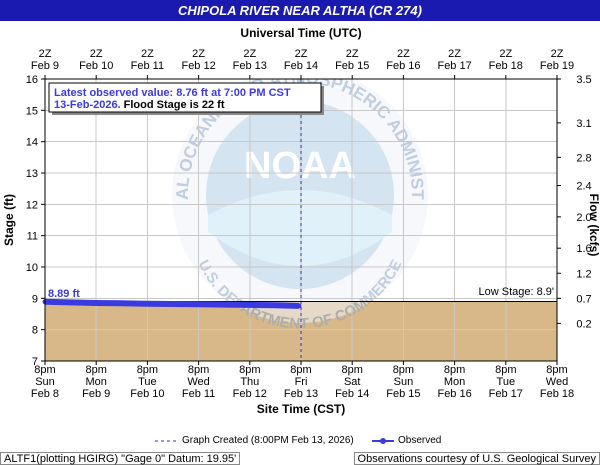 The width and height of the screenshot is (600, 465). Describe the element at coordinates (301, 409) in the screenshot. I see `bottom-axis-title: Site Time (CST)` at that location.